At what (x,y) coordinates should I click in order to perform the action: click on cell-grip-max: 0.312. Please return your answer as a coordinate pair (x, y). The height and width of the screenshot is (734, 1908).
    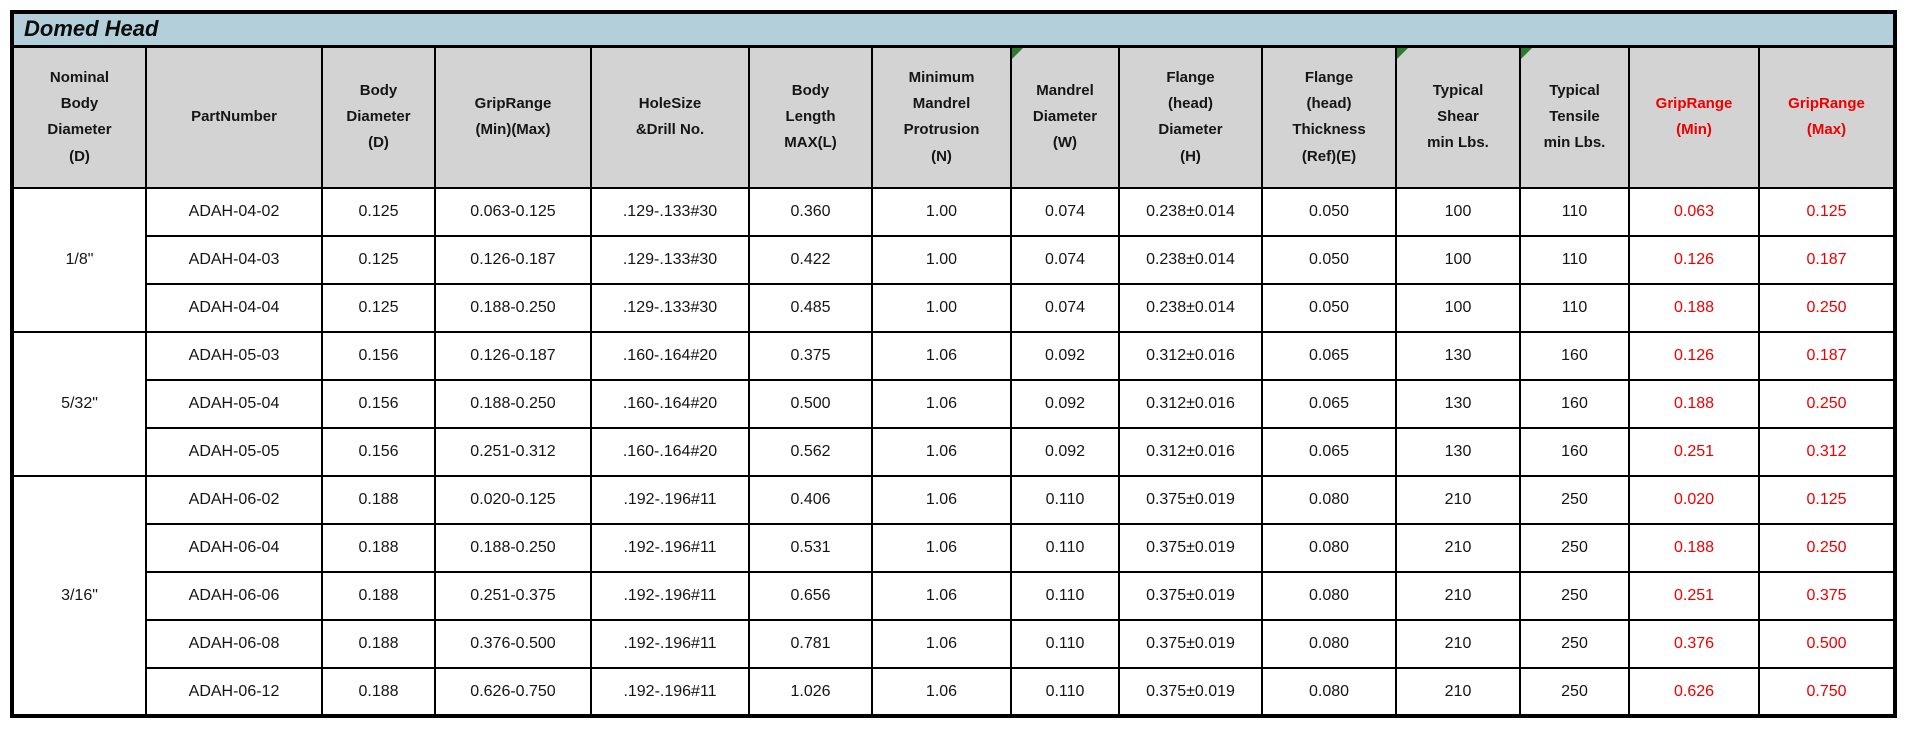
    Looking at the image, I should click on (1827, 452).